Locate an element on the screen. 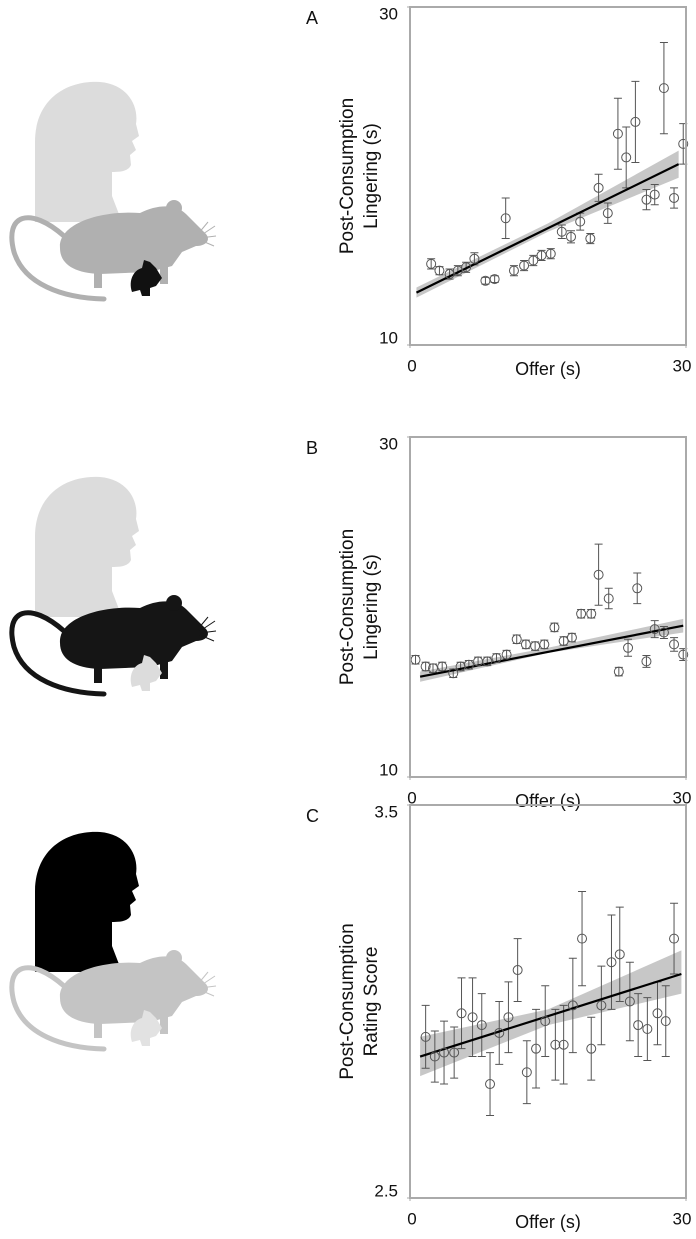 Image resolution: width=696 pixels, height=1239 pixels. y-axis-label: Lingering (s) is located at coordinates (371, 176).